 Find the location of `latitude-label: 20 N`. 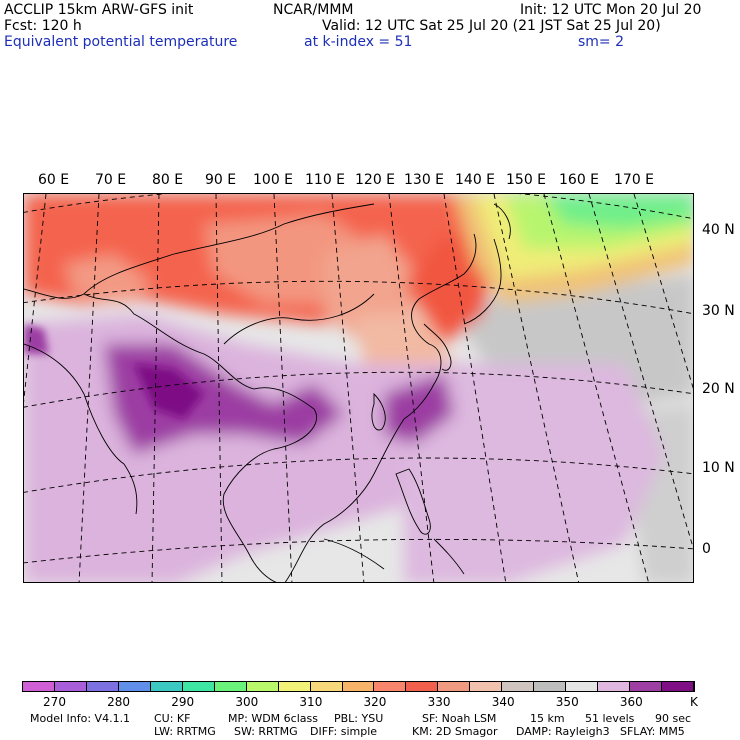

latitude-label: 20 N is located at coordinates (718, 389).